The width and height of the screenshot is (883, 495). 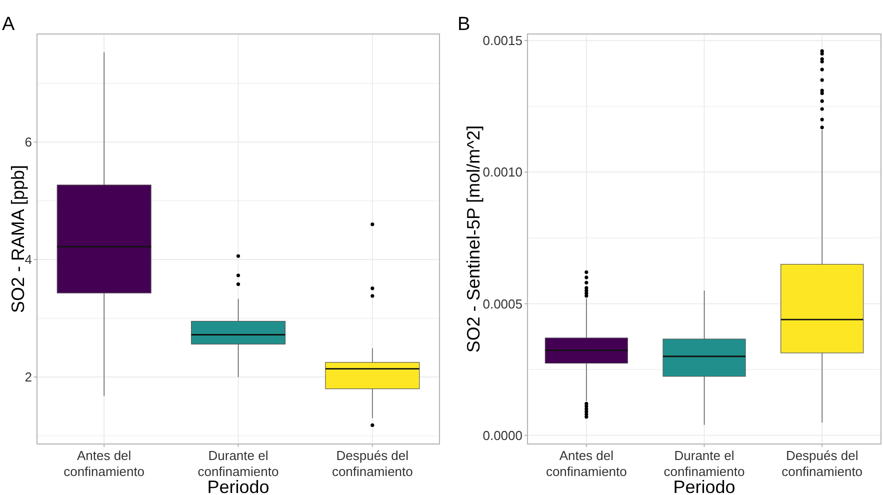 What do you see at coordinates (502, 172) in the screenshot?
I see `y-tick-label: 0.0010` at bounding box center [502, 172].